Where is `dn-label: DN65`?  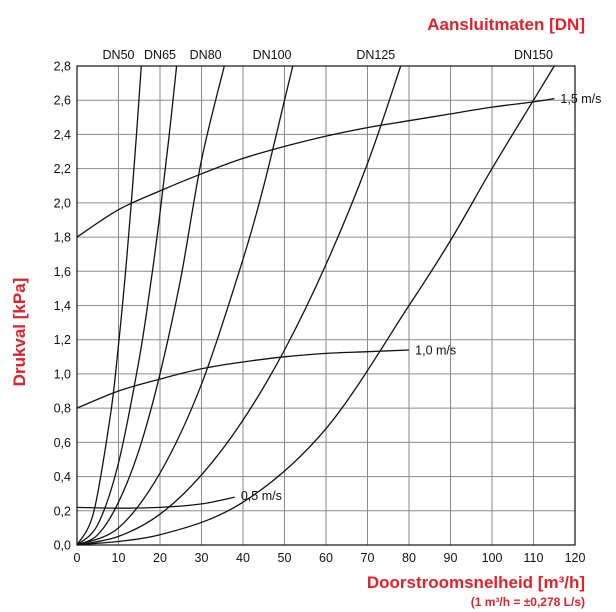 dn-label: DN65 is located at coordinates (160, 55).